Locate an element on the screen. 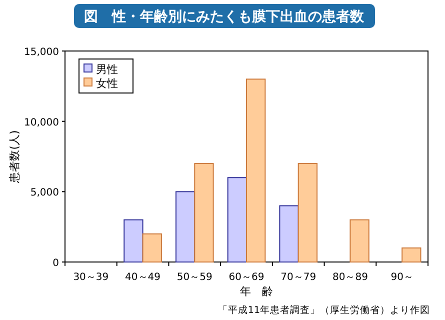 This screenshot has width=445, height=320. y-axis-title: 患者数(人) is located at coordinates (14, 157).